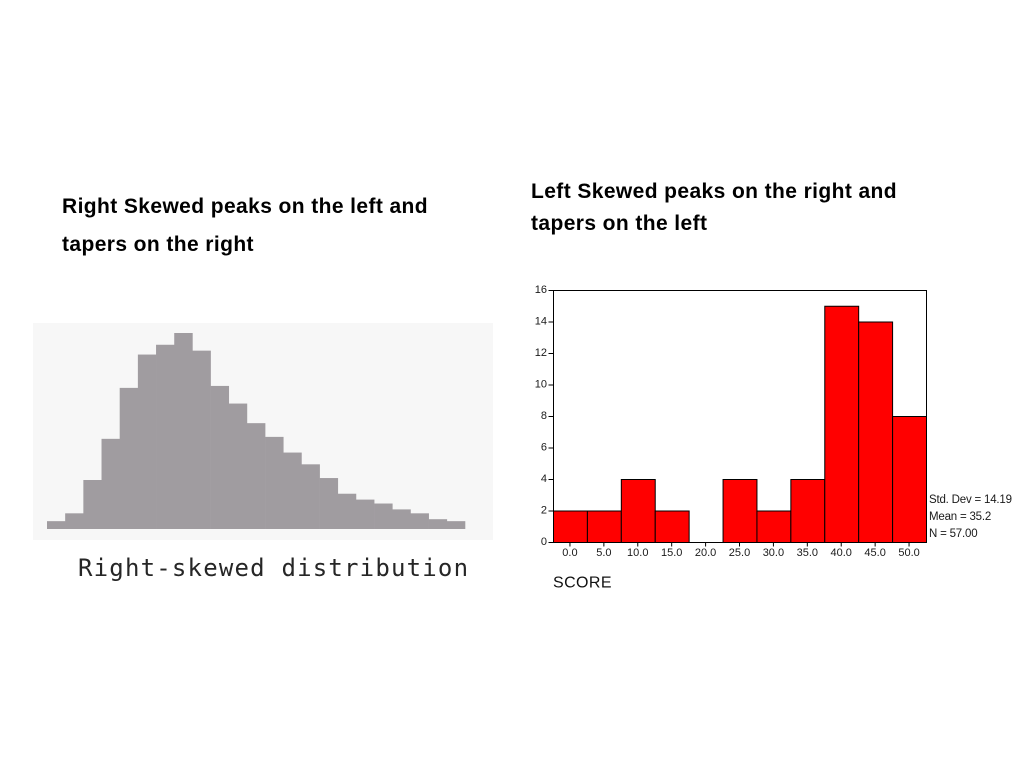 The height and width of the screenshot is (768, 1024). I want to click on x-tick-label: 5.0, so click(603, 553).